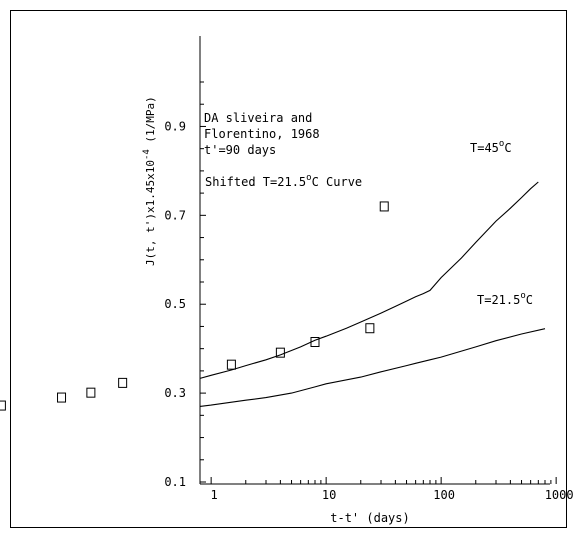 The width and height of the screenshot is (577, 538). I want to click on x-ticks: 1 10 100 1000, so click(392, 489).